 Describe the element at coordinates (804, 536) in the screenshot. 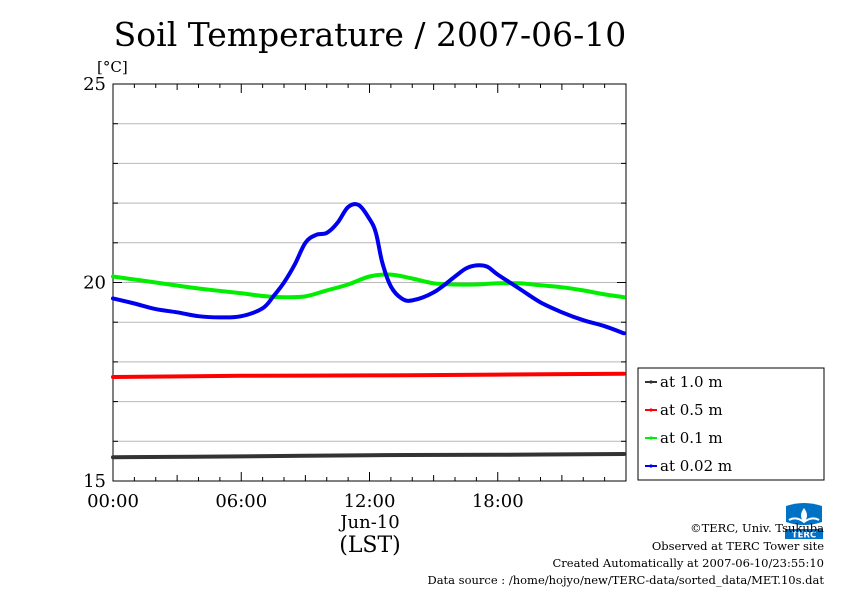

I see `logo-text: TERC` at that location.